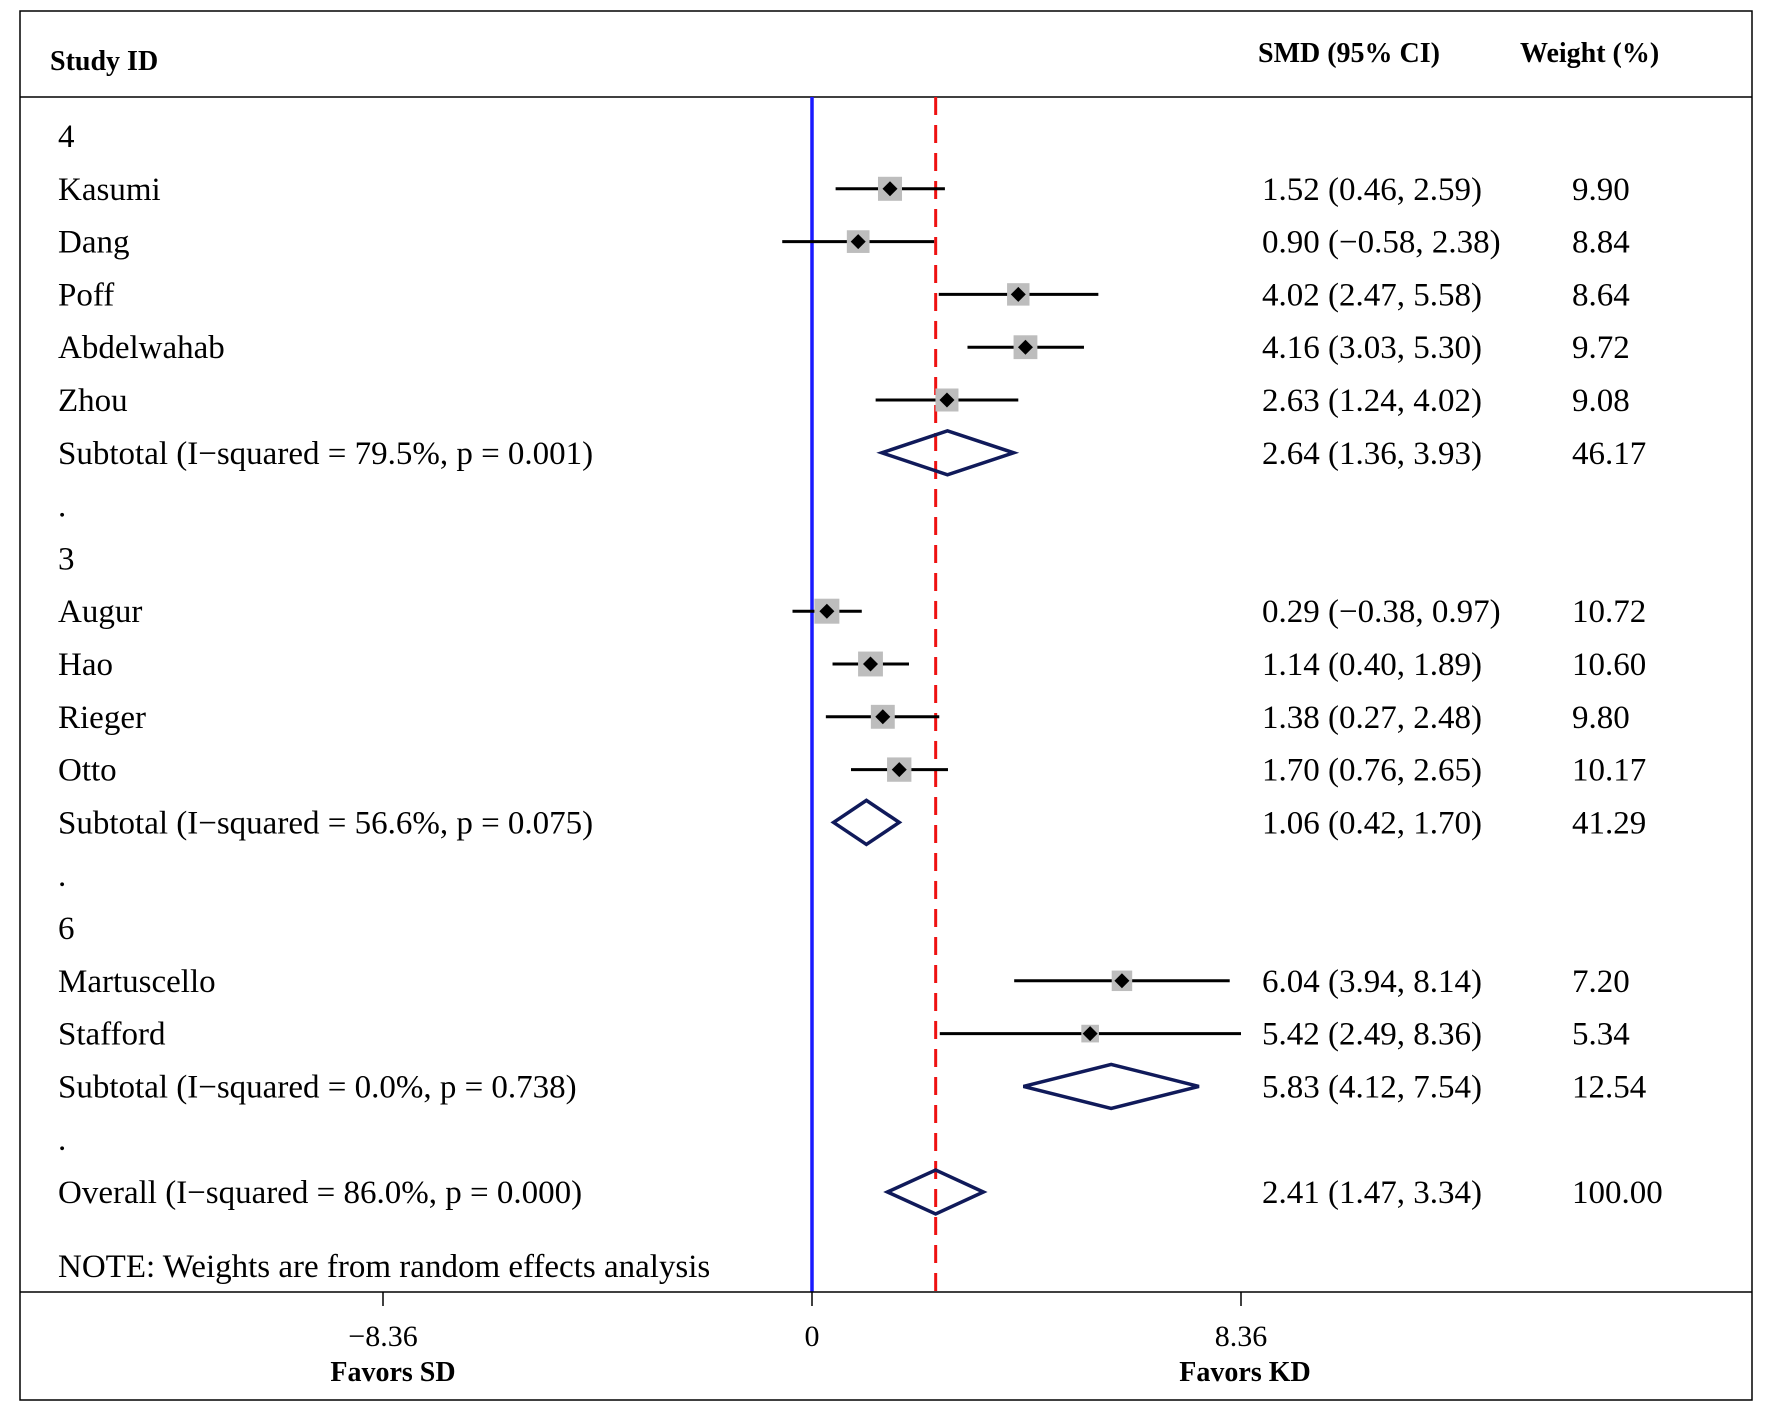  Describe the element at coordinates (844, 190) in the screenshot. I see `study-row: Kasumi 1.52 (0.46, 2.59) 9.90` at that location.